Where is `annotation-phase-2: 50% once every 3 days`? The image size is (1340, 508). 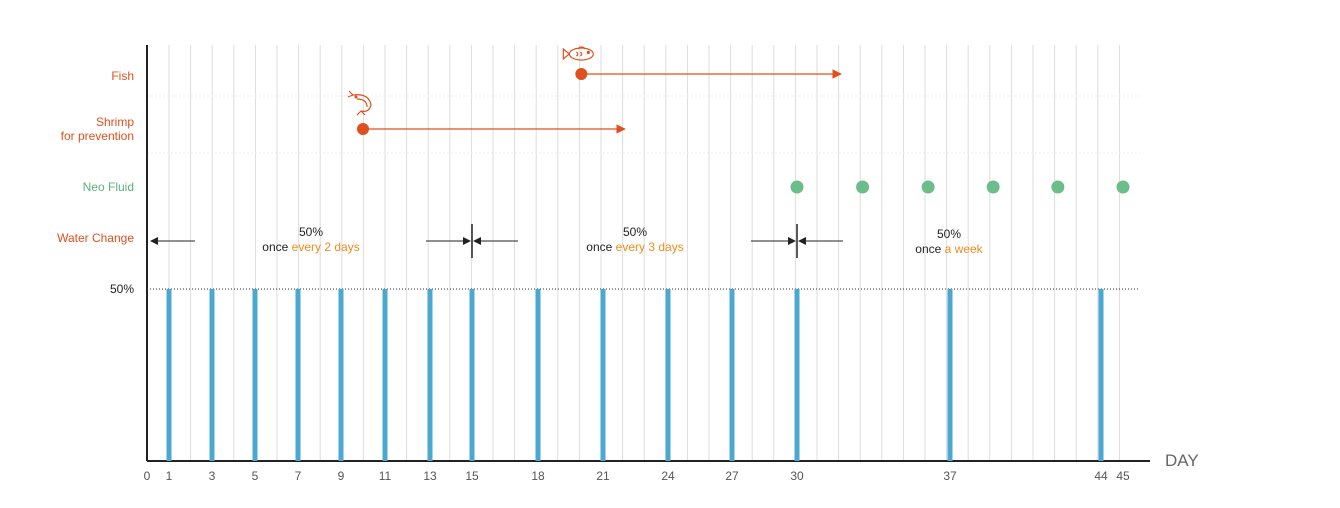
annotation-phase-2: 50% once every 3 days is located at coordinates (635, 240).